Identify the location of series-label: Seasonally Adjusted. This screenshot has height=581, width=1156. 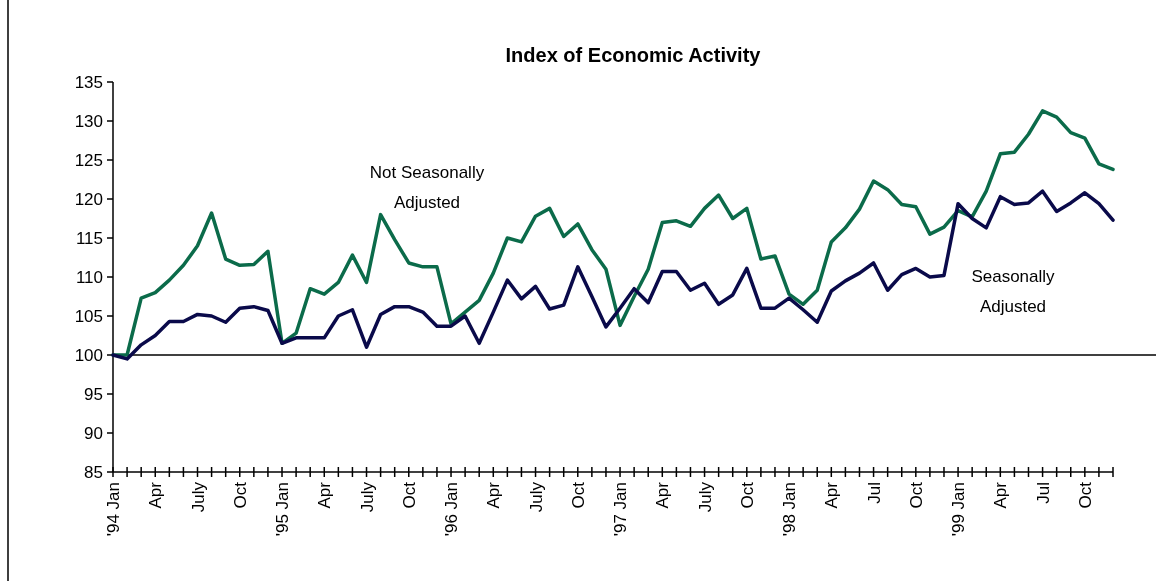
(1013, 291).